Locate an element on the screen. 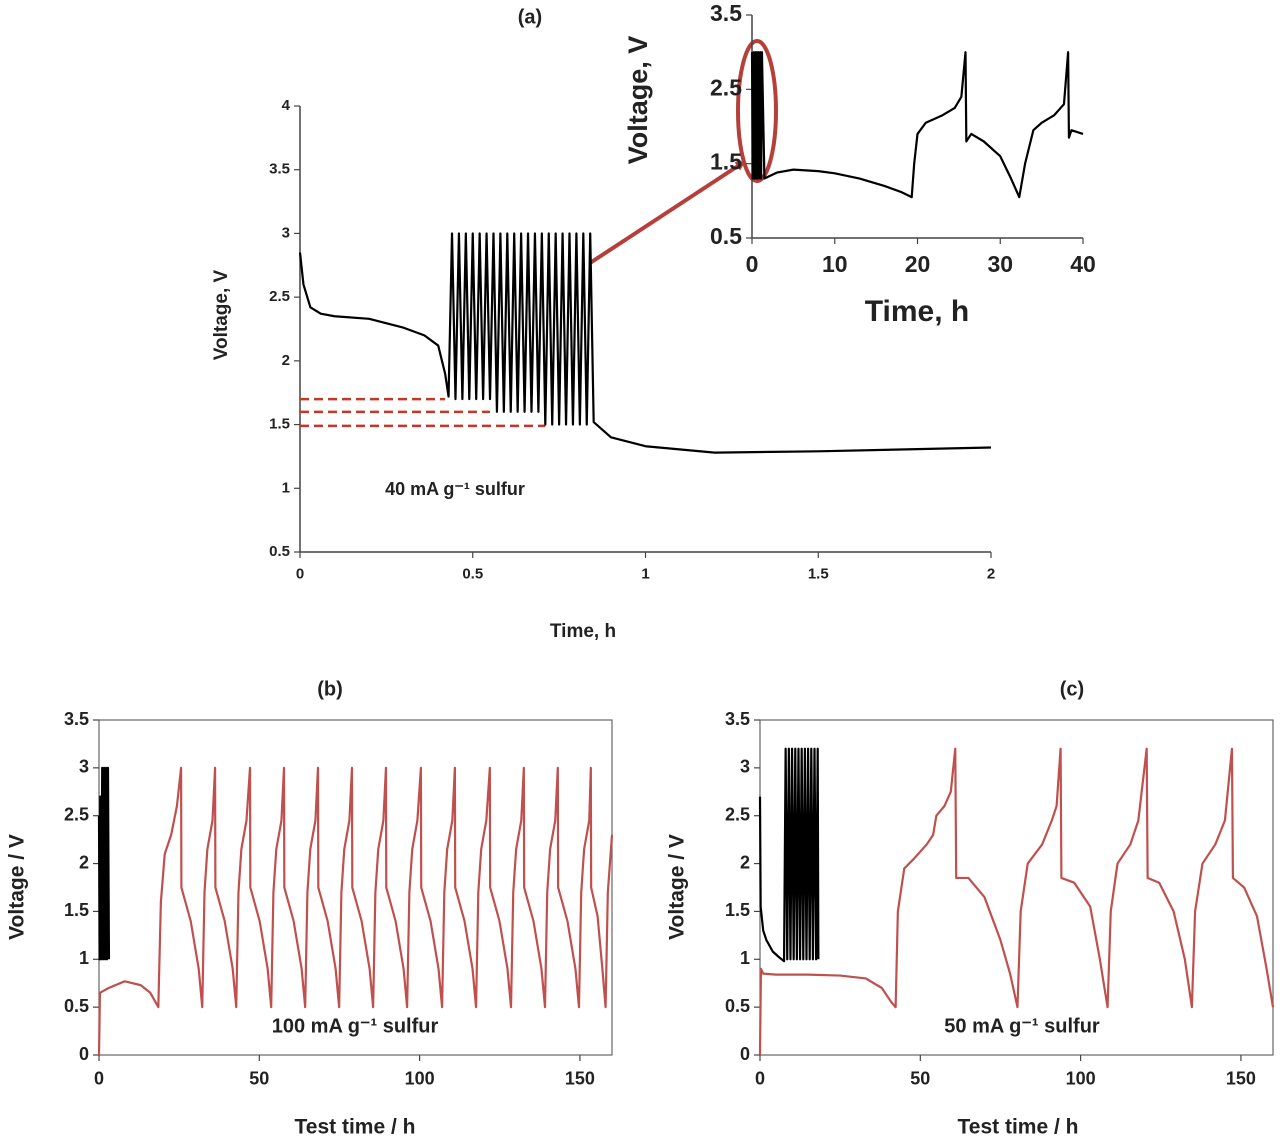 This screenshot has width=1280, height=1148. x-tick-label: 20 is located at coordinates (918, 264).